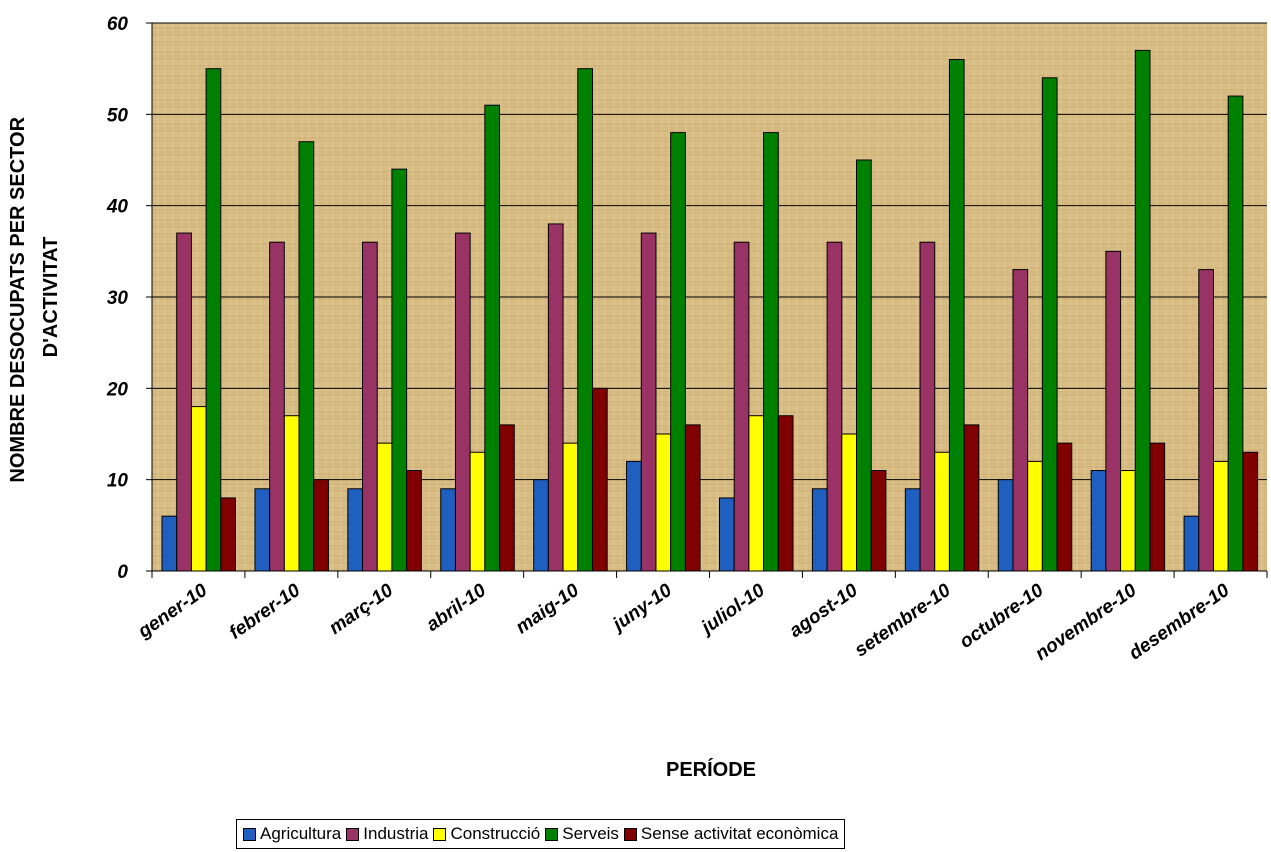 This screenshot has width=1271, height=852. What do you see at coordinates (570, 507) in the screenshot?
I see `bar-construcci--4` at bounding box center [570, 507].